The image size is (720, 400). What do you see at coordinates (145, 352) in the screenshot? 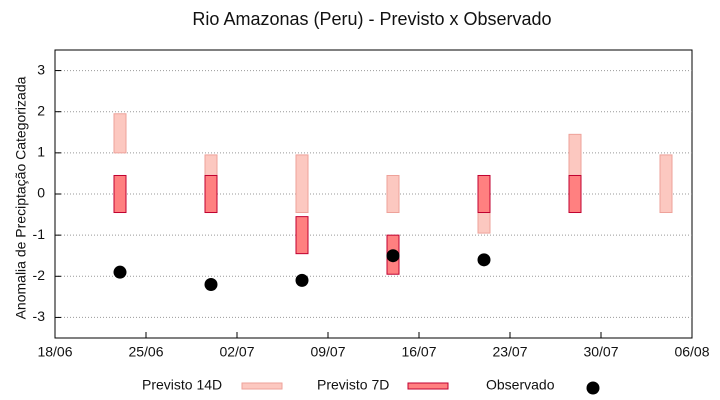
I see `x-tick-label: 25/06` at bounding box center [145, 352].